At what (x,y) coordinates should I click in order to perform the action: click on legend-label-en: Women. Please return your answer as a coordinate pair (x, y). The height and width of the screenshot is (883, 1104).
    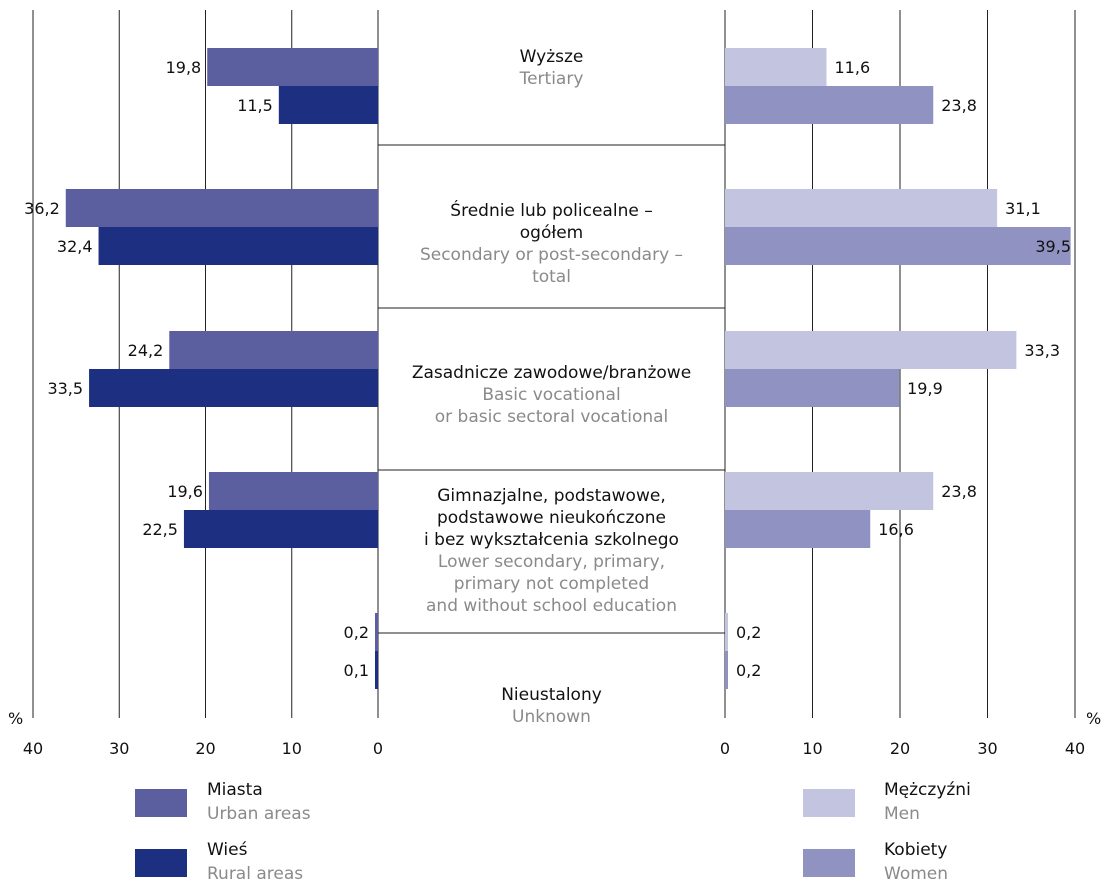
    Looking at the image, I should click on (916, 873).